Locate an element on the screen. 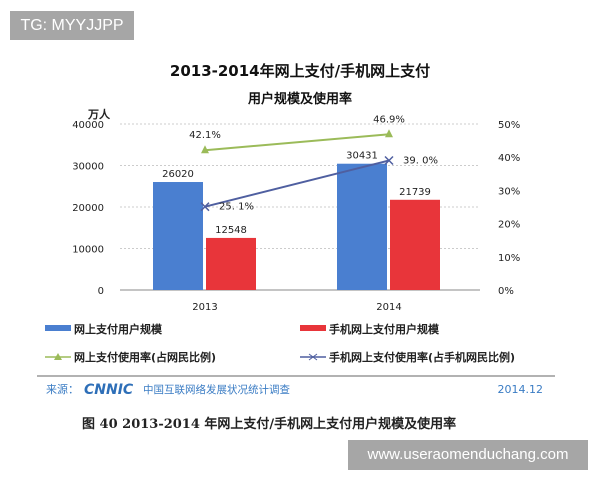 The width and height of the screenshot is (600, 480). y-tick-label: 10000 is located at coordinates (88, 250).